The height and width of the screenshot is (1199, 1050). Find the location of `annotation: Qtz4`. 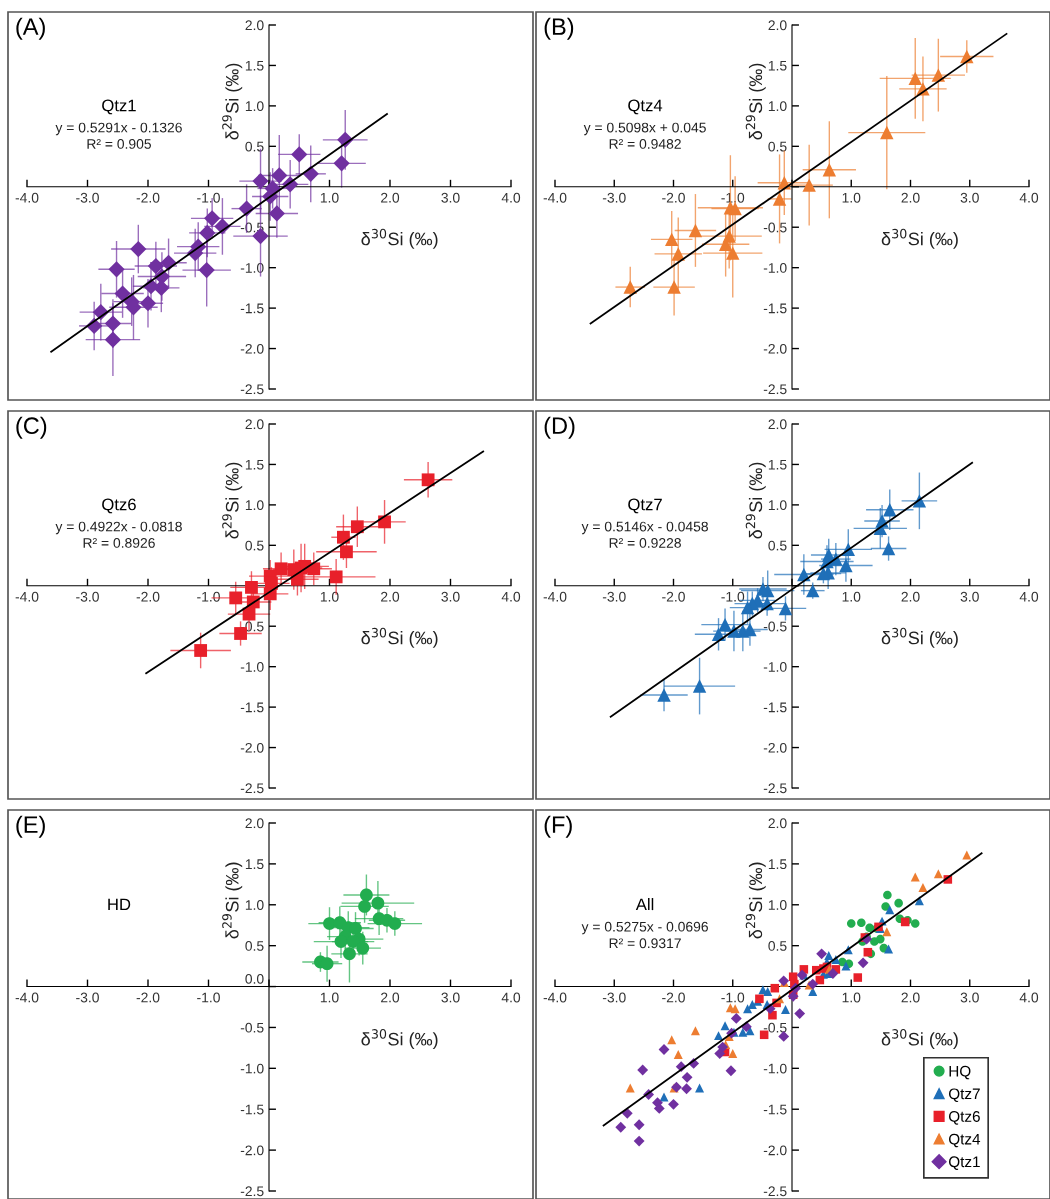

annotation: Qtz4 is located at coordinates (645, 107).